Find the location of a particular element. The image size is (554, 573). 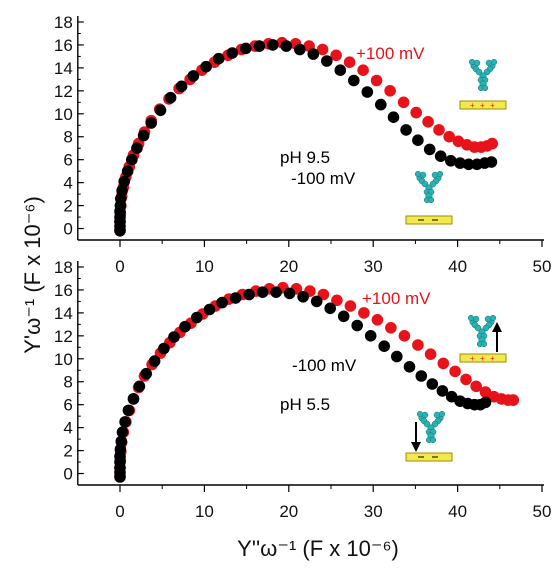

antibody-flat-on-electrode-icon is located at coordinates (431, 427).